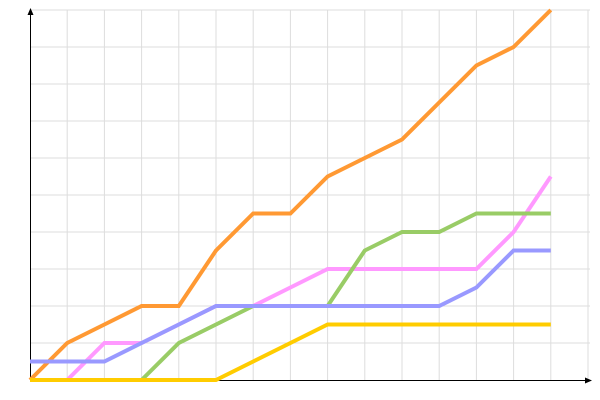 Image resolution: width=600 pixels, height=400 pixels. Describe the element at coordinates (588, 380) in the screenshot. I see `x-axis-arrow` at that location.